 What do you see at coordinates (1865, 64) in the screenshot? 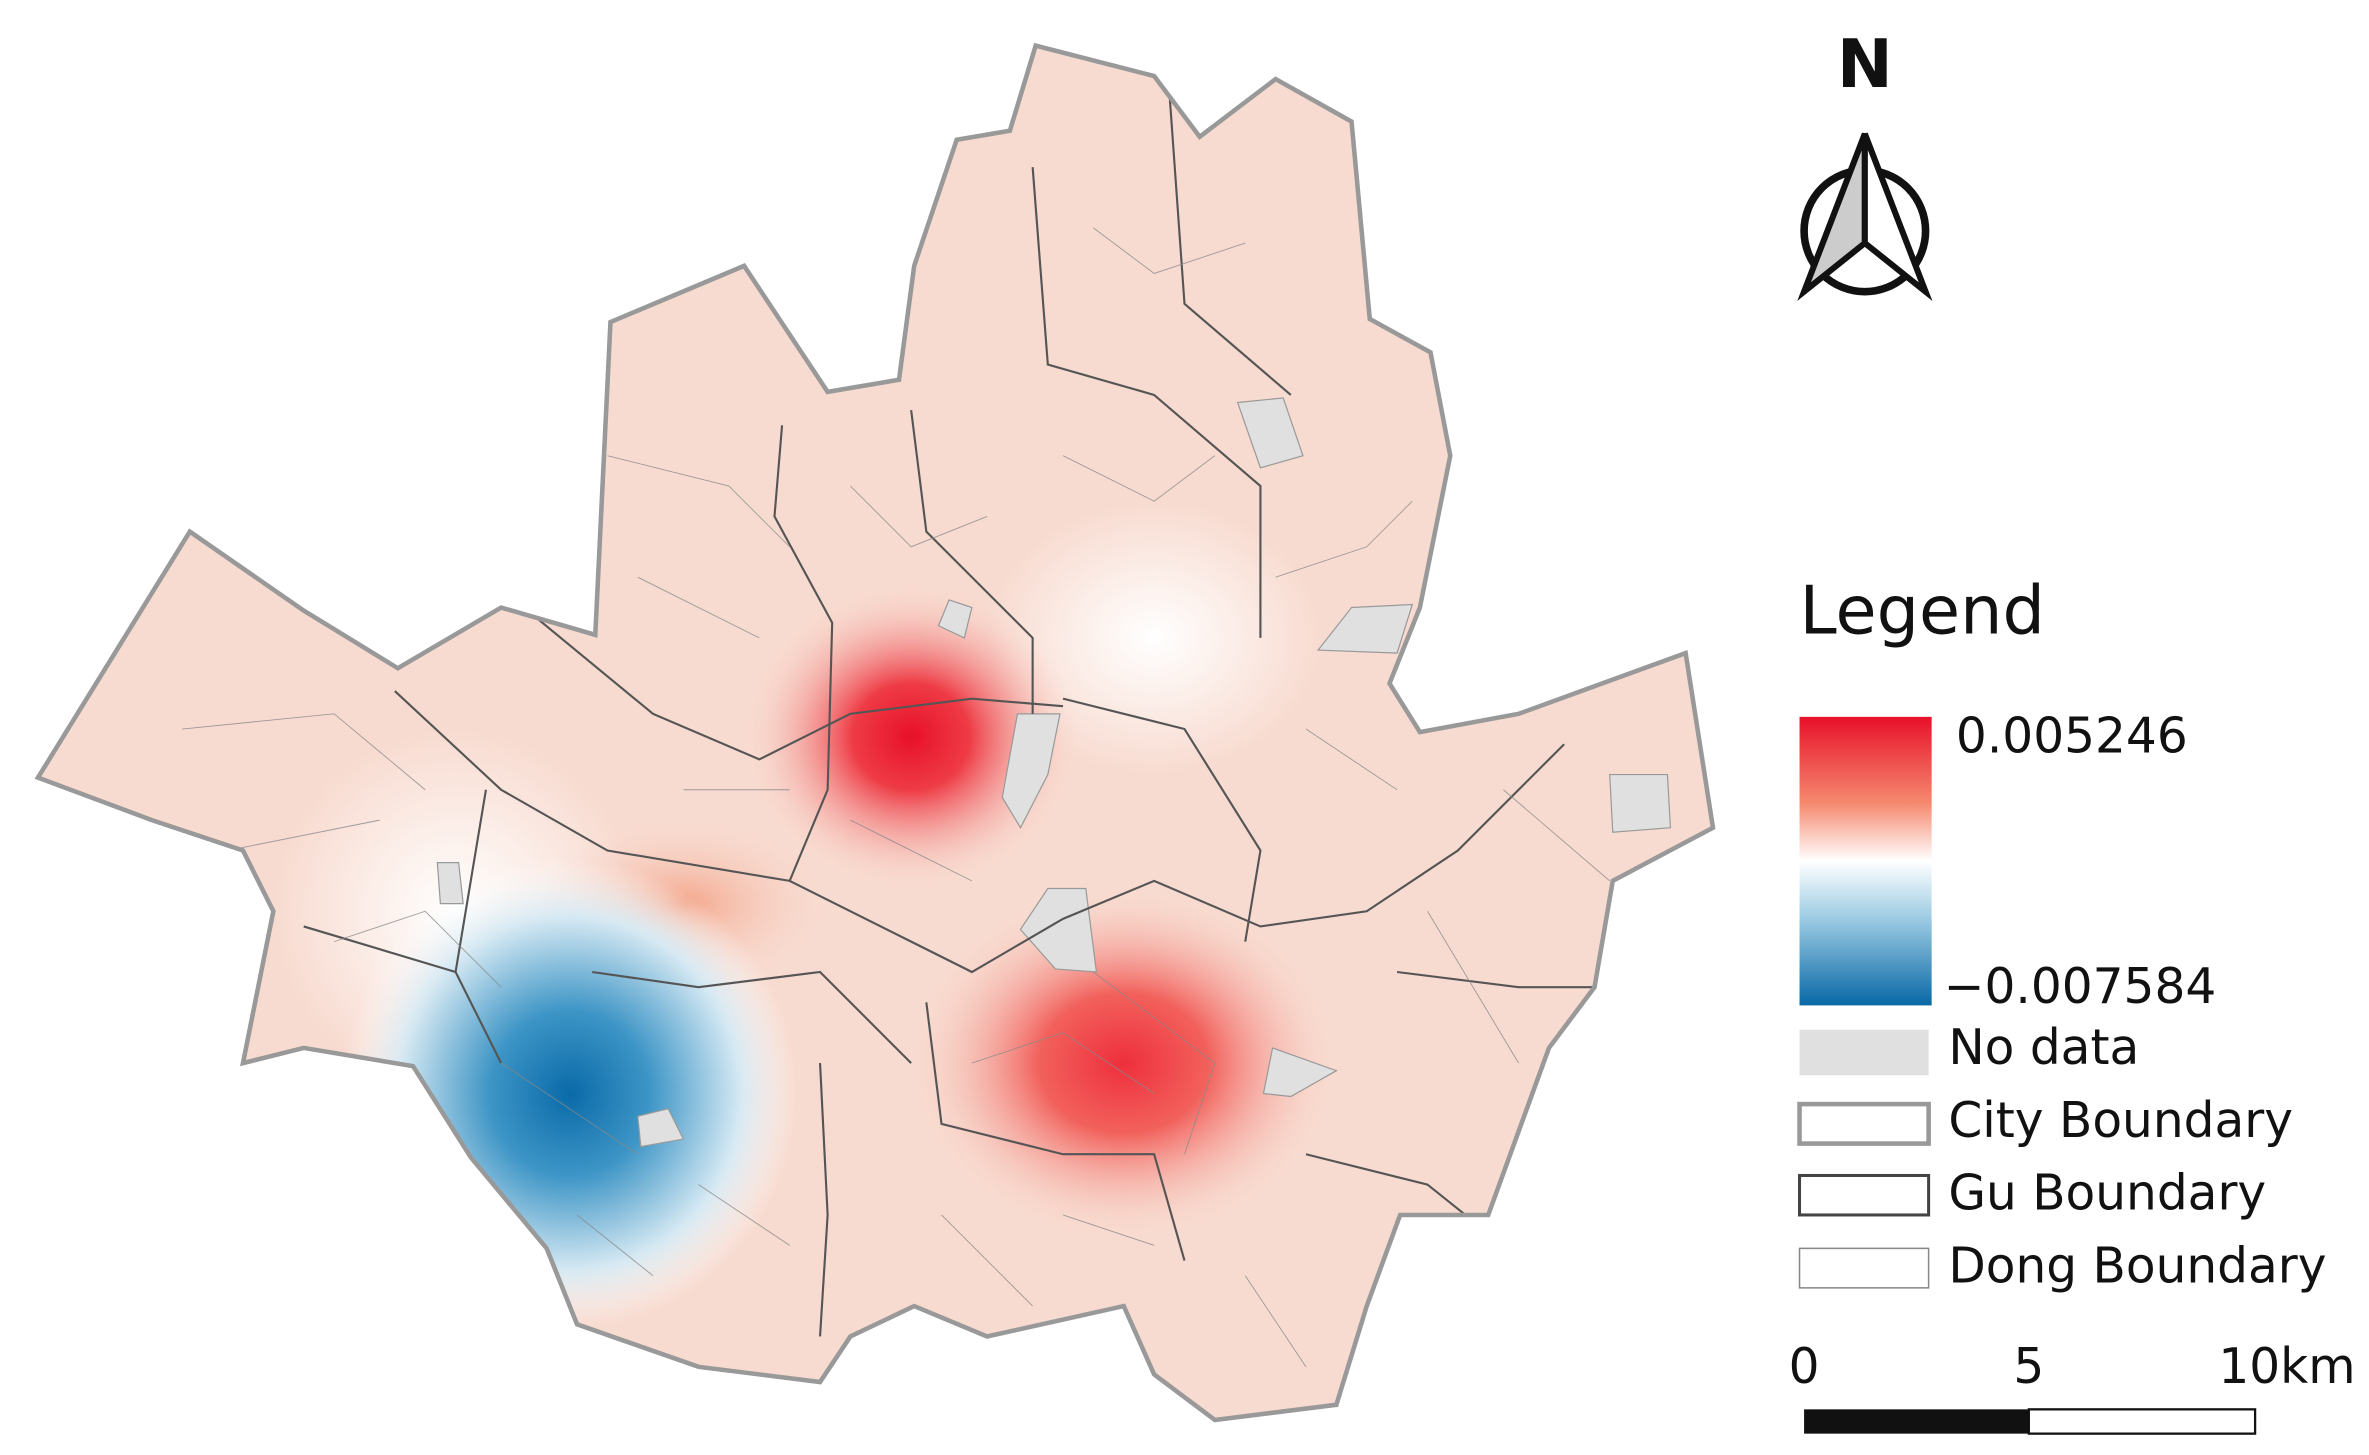
I see `north-label: N` at bounding box center [1865, 64].